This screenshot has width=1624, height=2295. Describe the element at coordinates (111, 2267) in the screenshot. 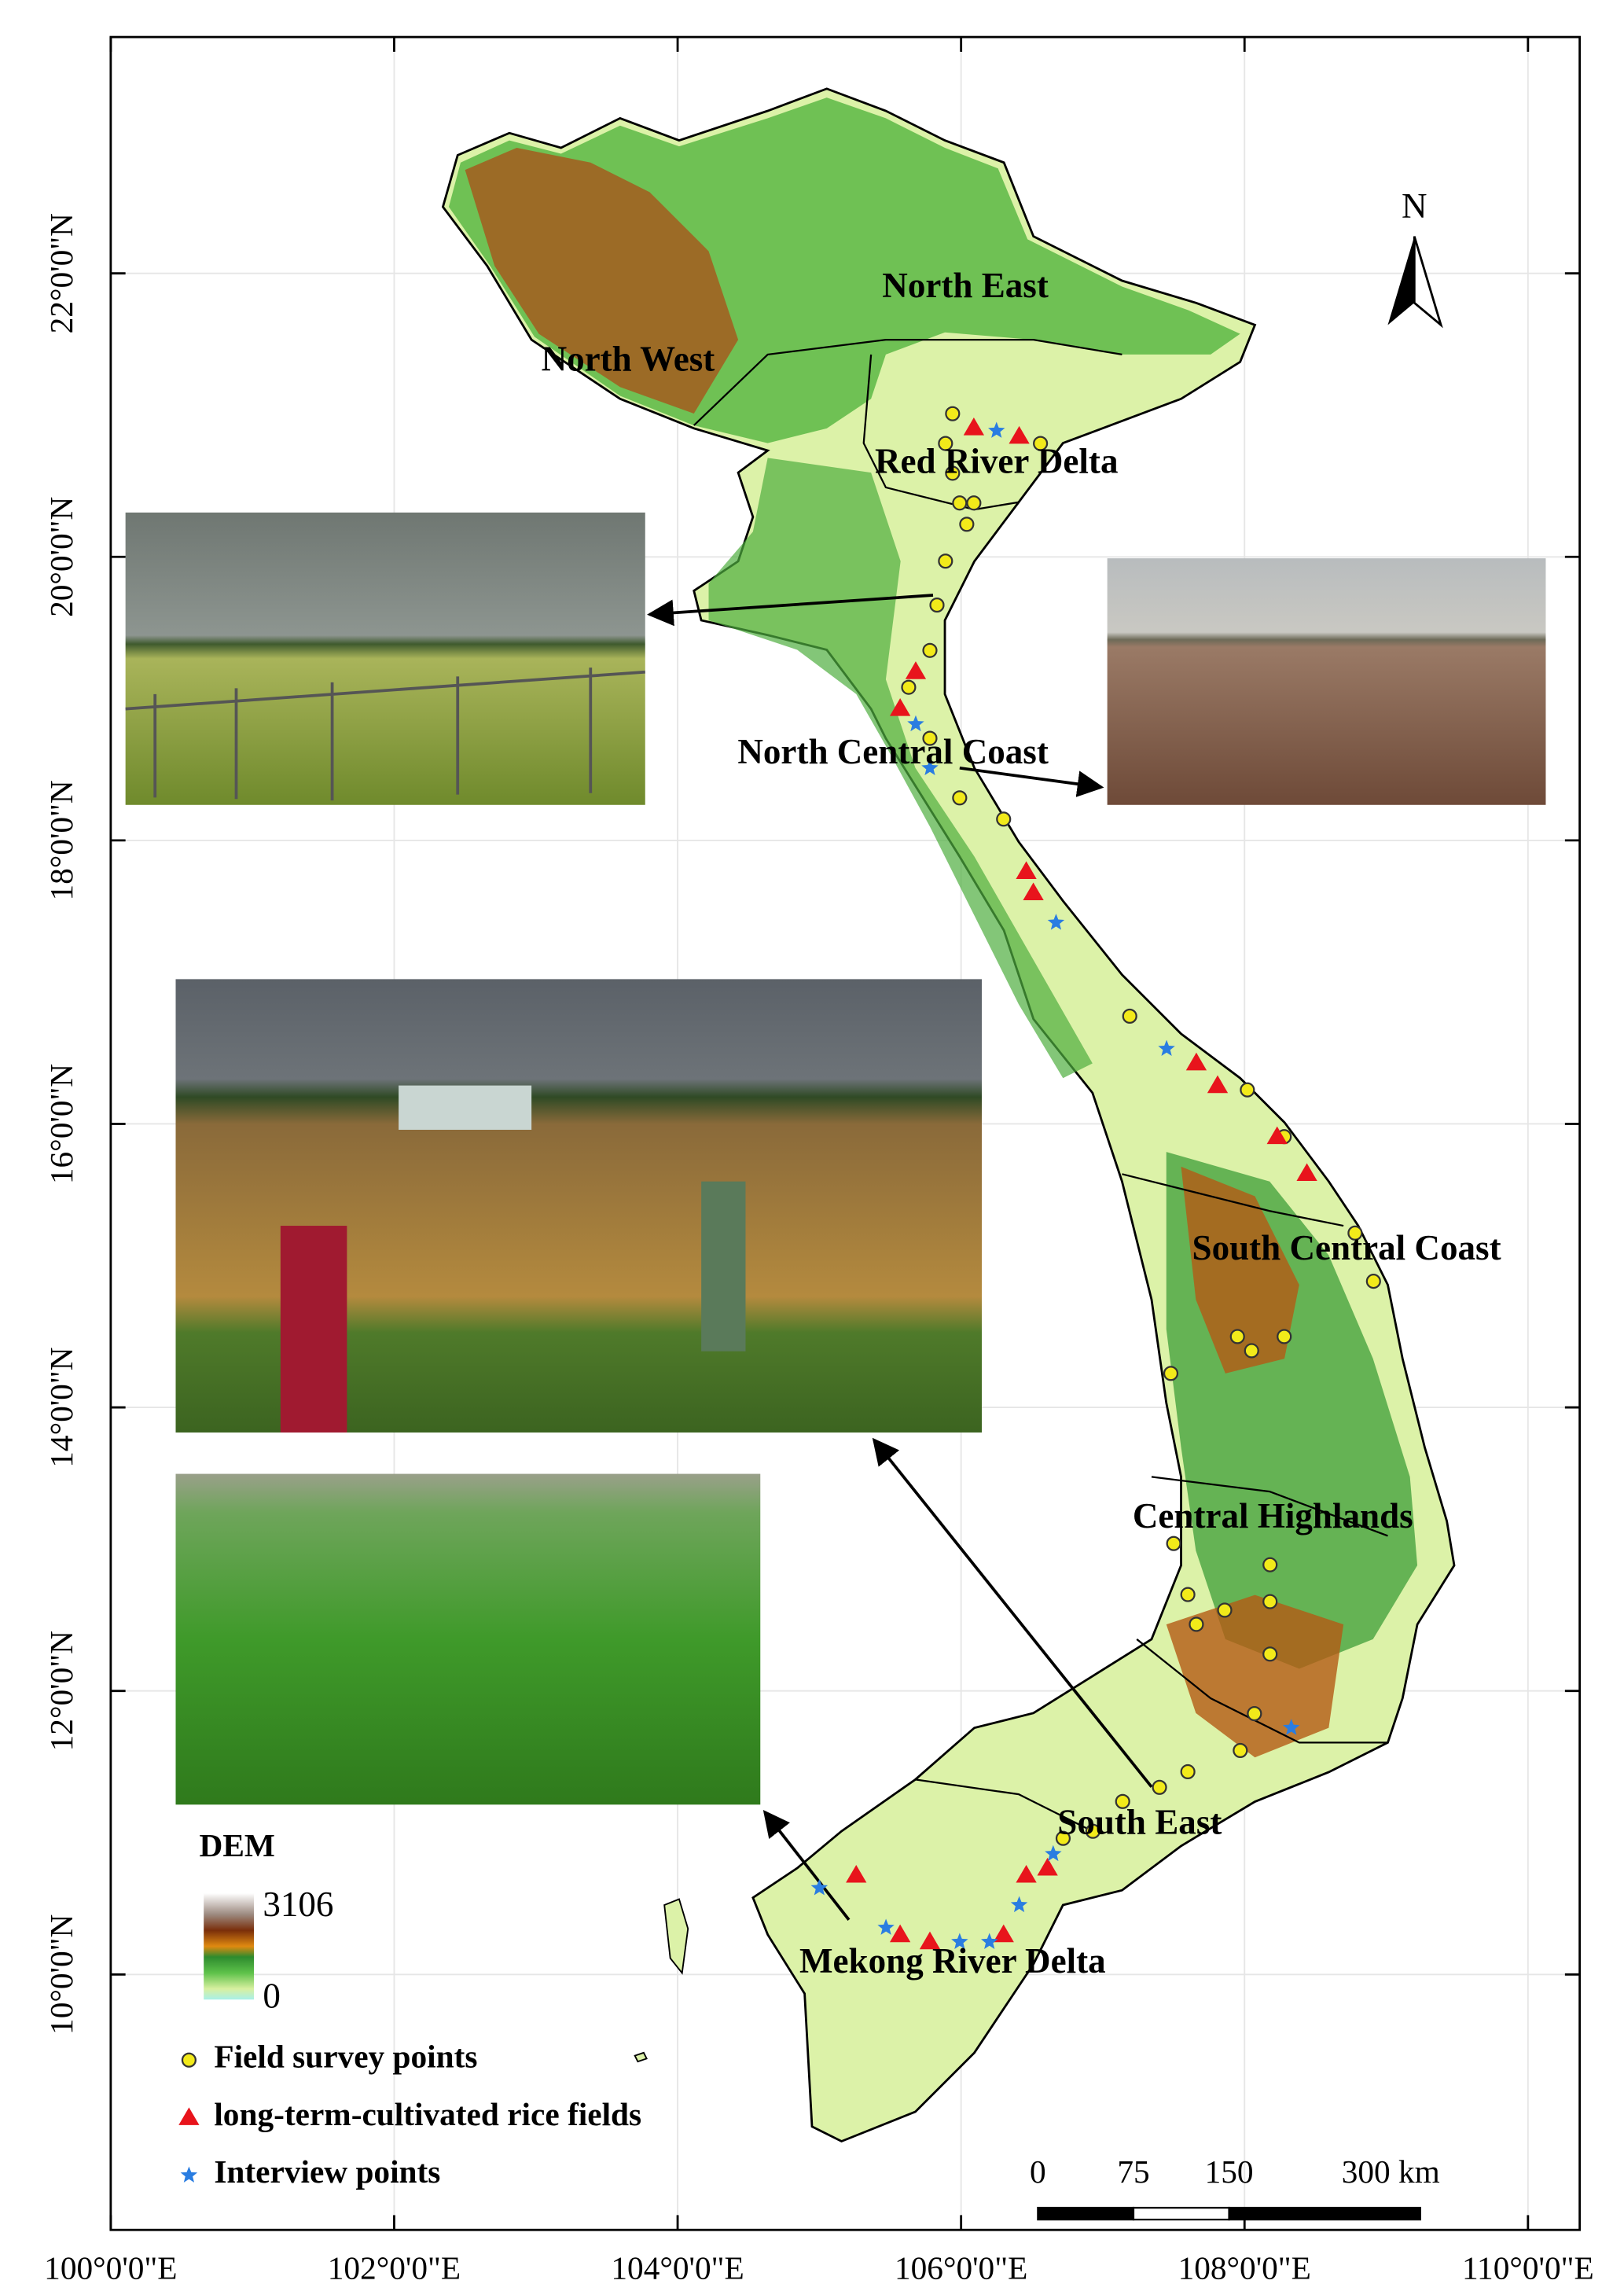

I see `lon-tick-label: 100°0'0"E` at that location.